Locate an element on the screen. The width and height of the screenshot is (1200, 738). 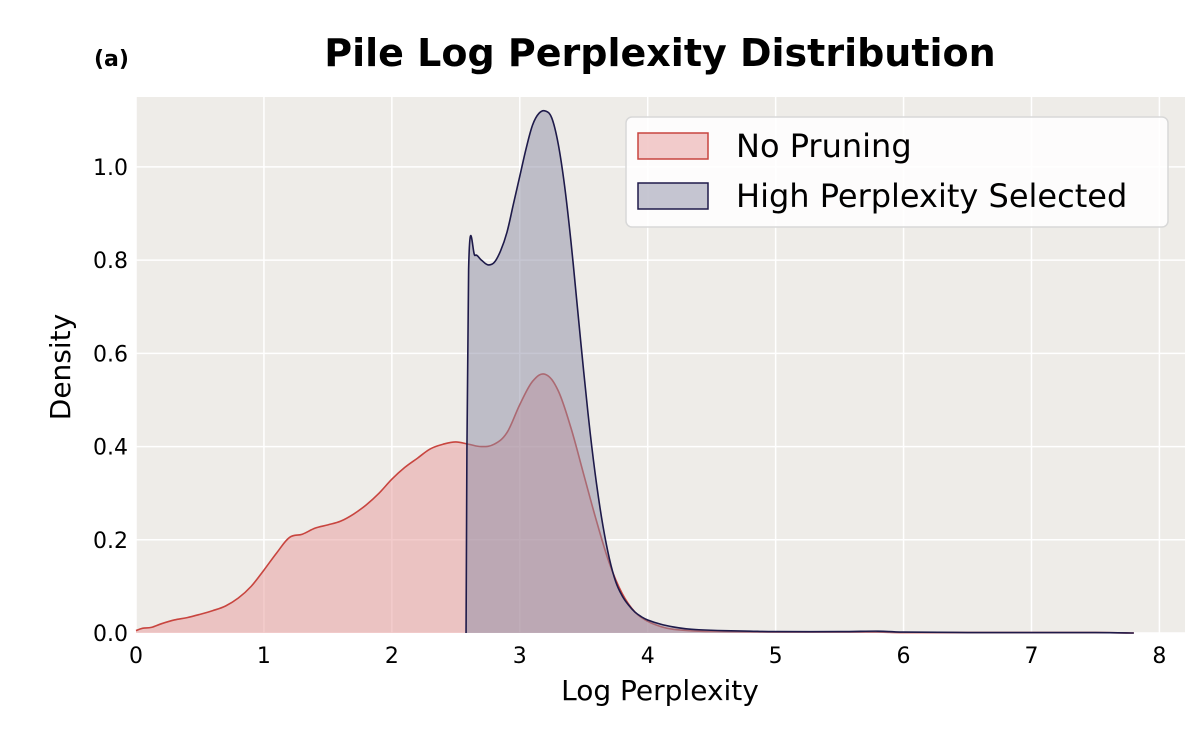
y-axis-ticks: 0.0 0.2 0.4 0.6 0.8 1.0 is located at coordinates (110, 401).